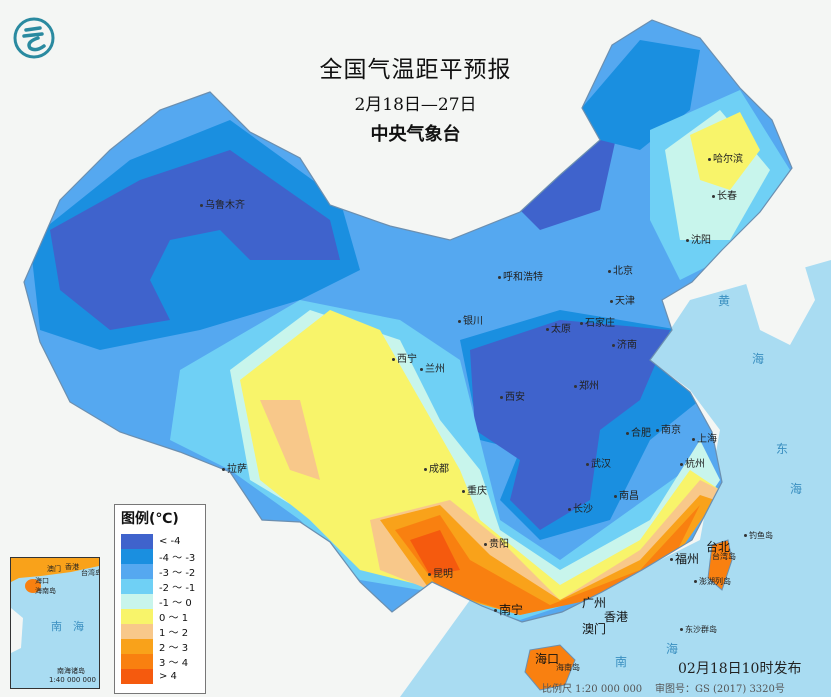  Describe the element at coordinates (668, 428) in the screenshot. I see `city-label: 南京` at that location.